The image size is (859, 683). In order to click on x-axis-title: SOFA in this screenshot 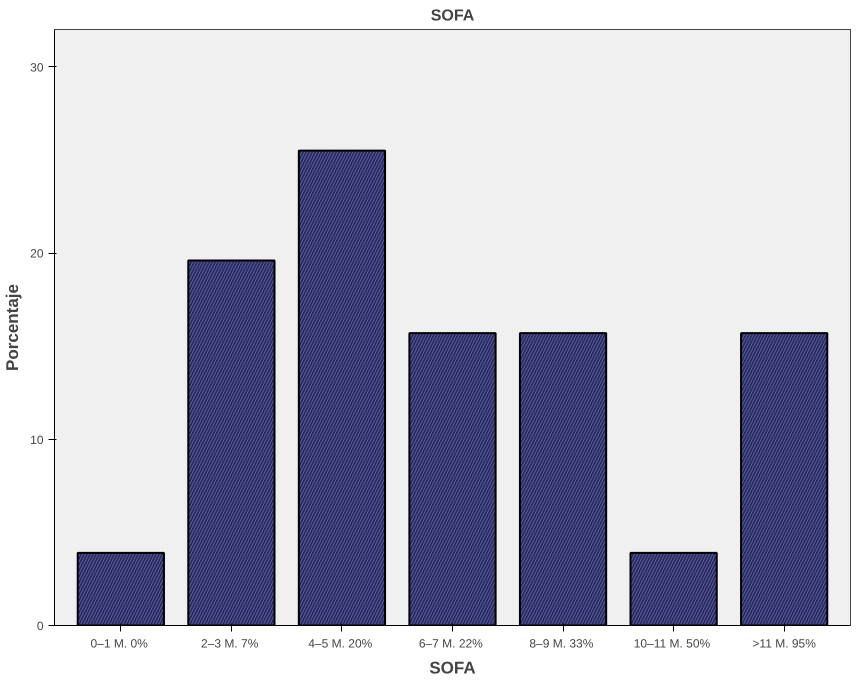, I will do `click(452, 668)`.